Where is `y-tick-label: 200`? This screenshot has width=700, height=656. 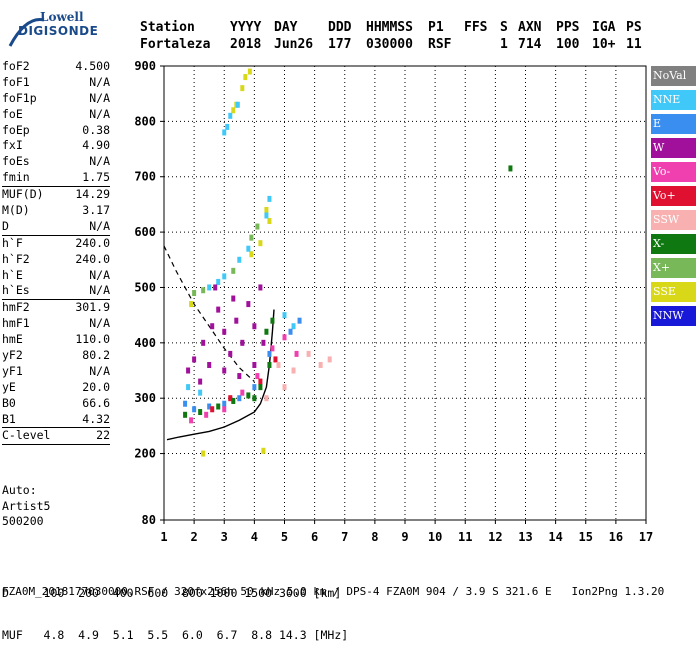
y-tick-label: 200 is located at coordinates (145, 454).